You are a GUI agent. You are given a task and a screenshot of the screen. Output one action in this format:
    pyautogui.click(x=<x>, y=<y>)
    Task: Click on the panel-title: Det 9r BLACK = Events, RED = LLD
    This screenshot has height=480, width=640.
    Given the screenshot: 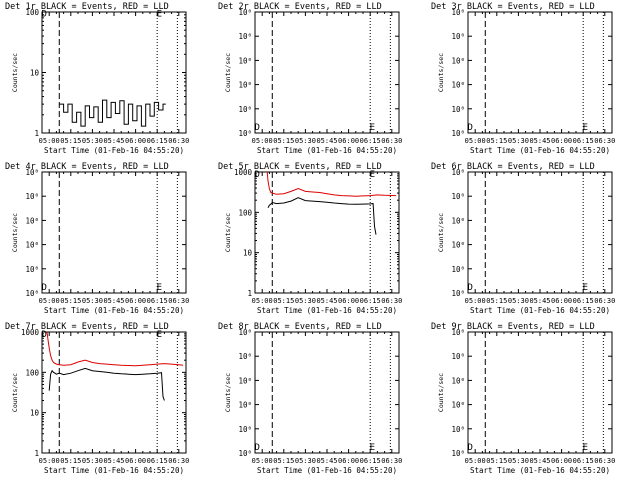 What is the action you would take?
    pyautogui.click(x=513, y=327)
    